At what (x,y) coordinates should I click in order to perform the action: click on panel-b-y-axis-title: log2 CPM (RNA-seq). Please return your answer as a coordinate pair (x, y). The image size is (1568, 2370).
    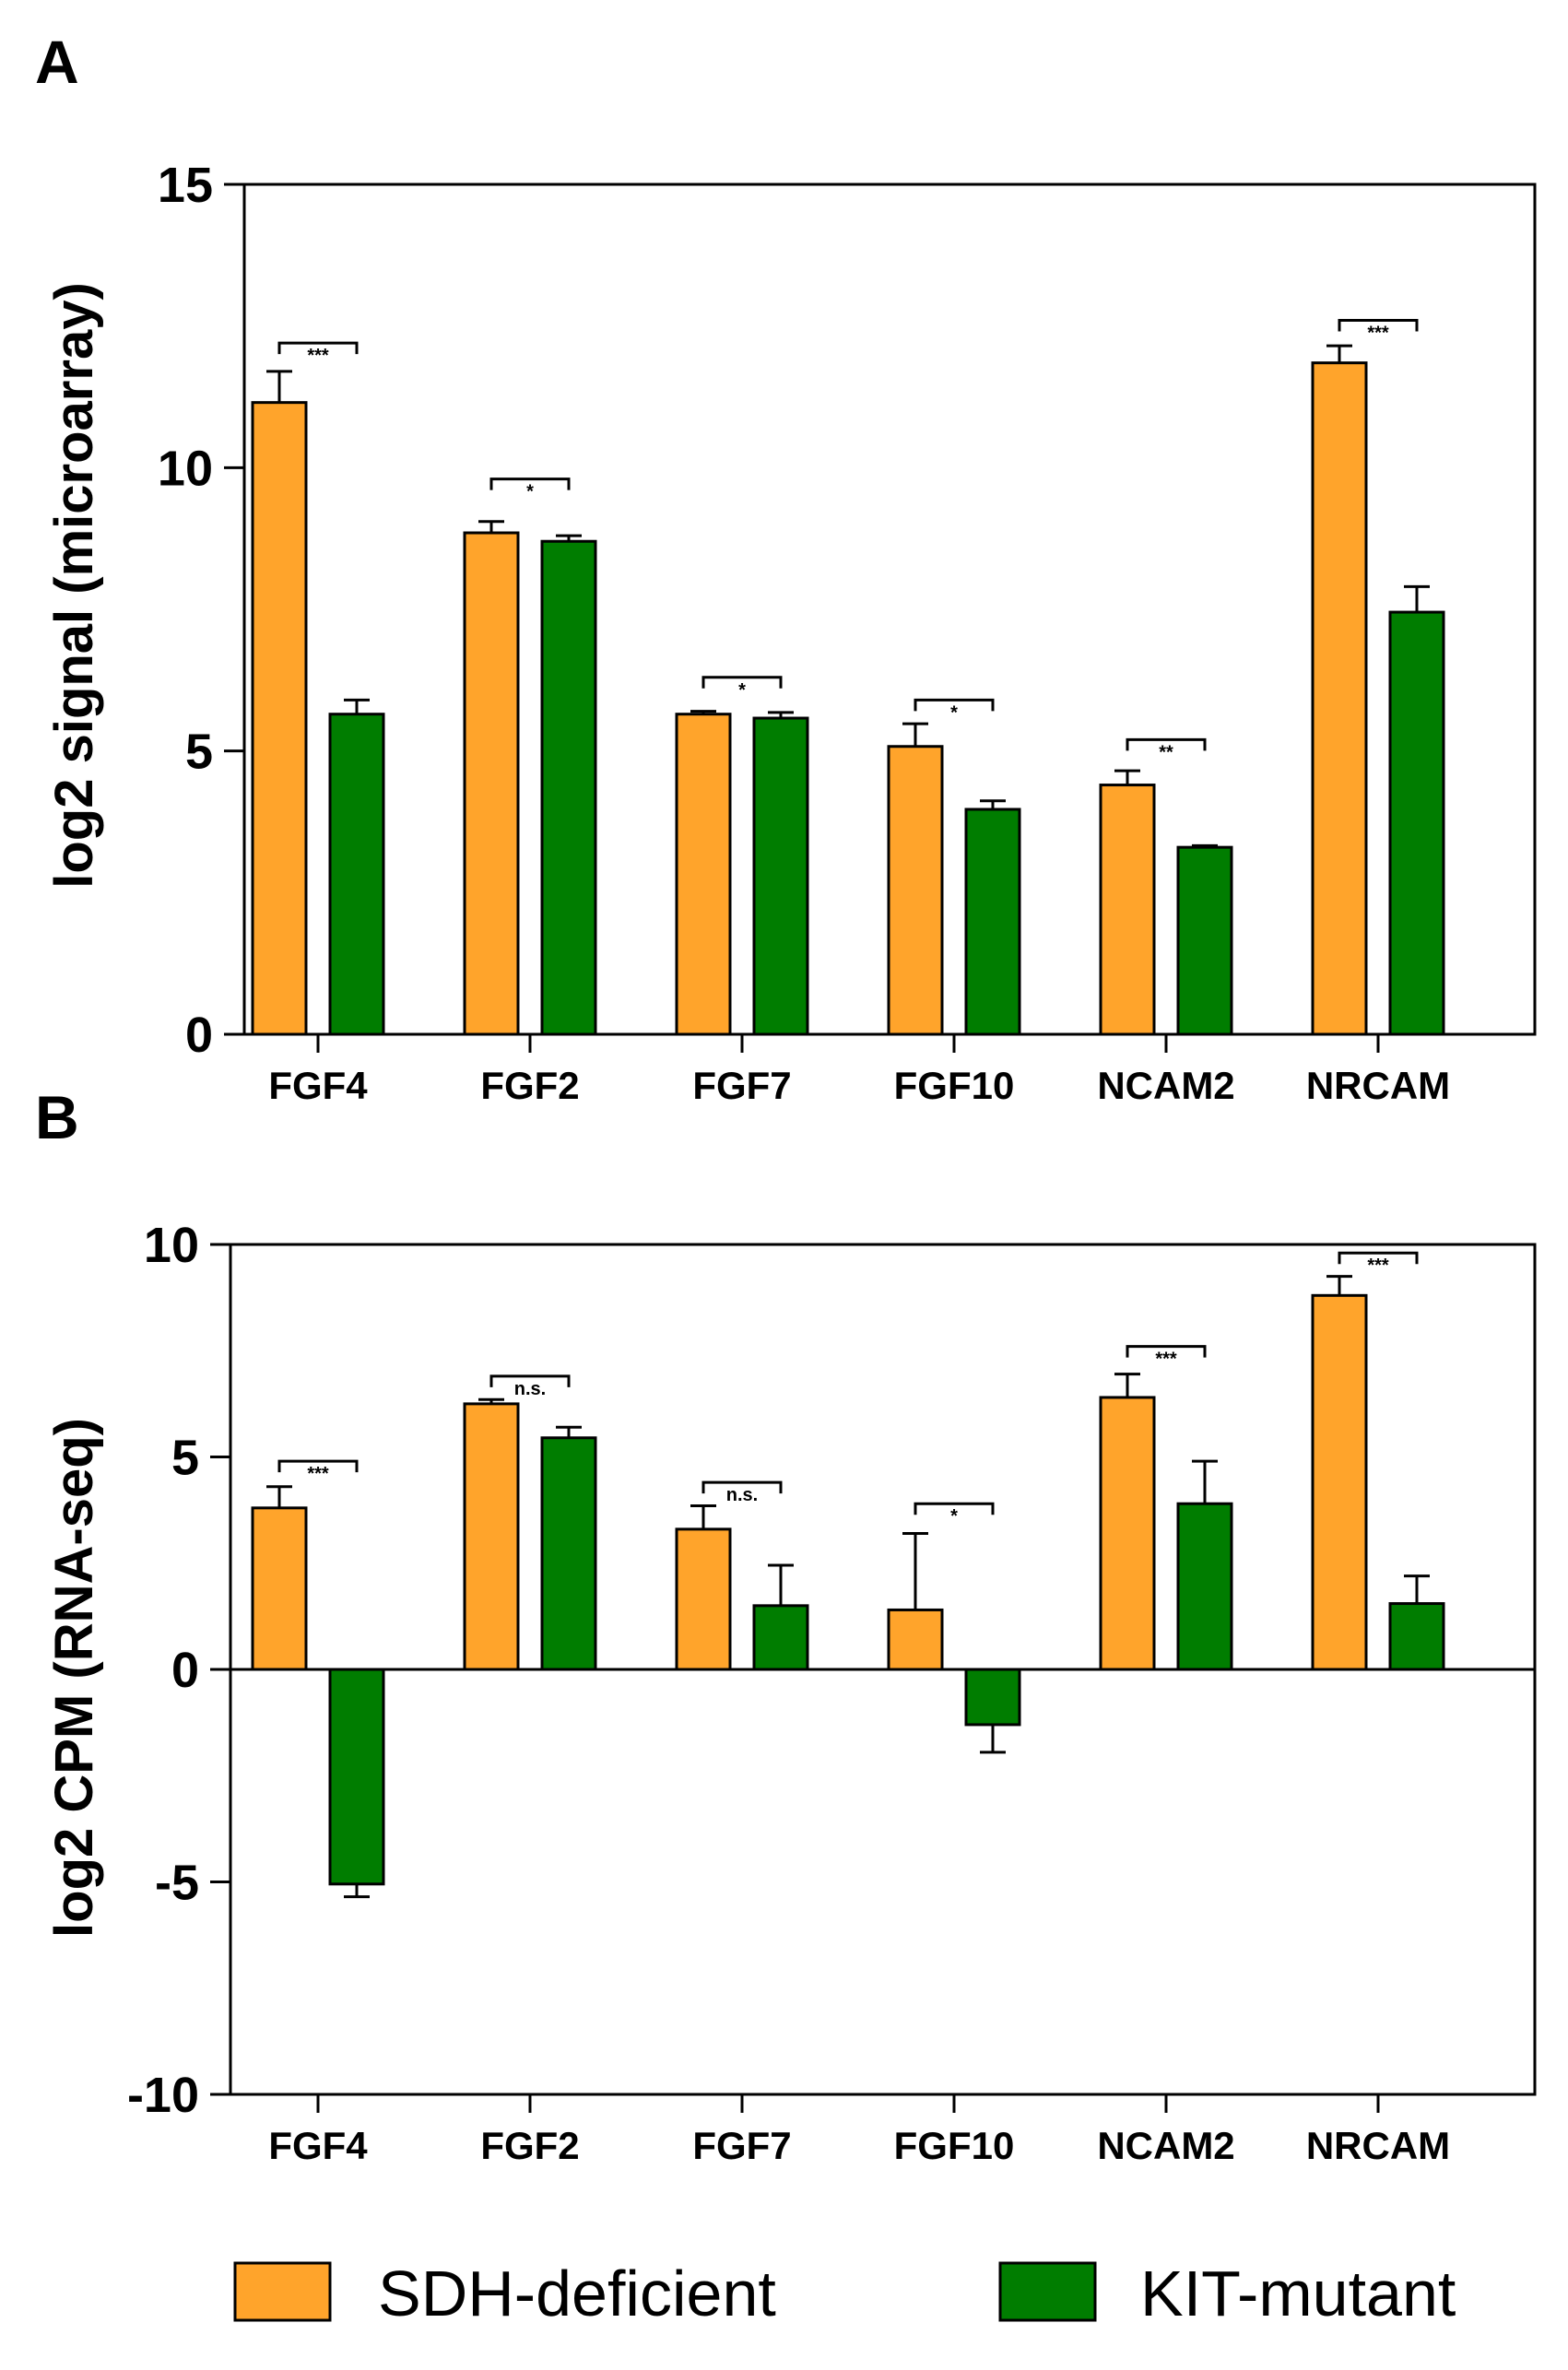
    Looking at the image, I should click on (74, 1678).